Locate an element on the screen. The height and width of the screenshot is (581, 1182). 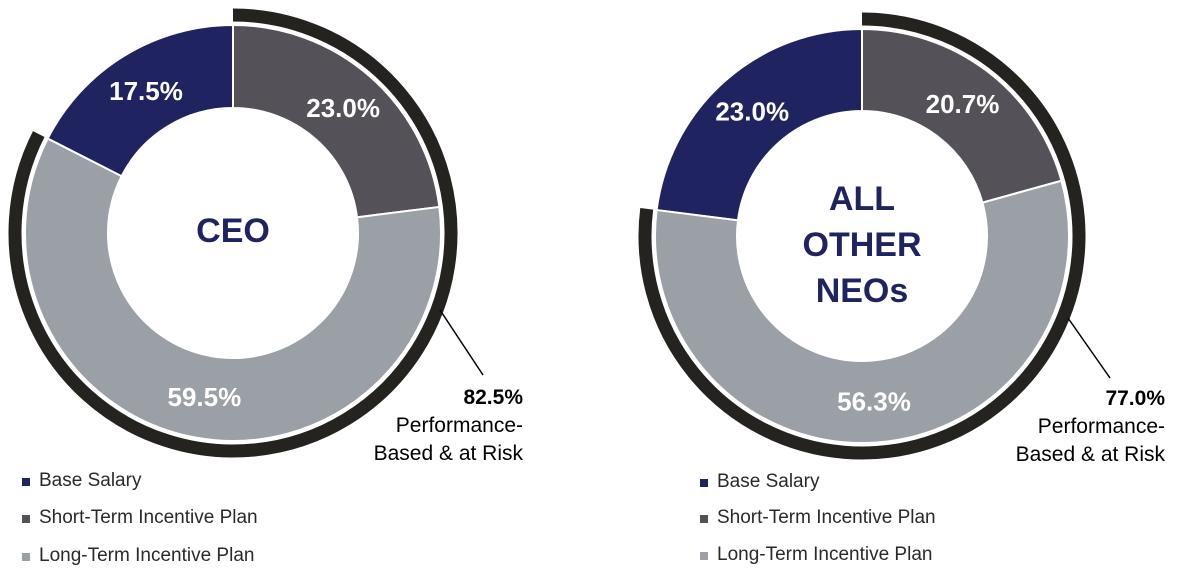
slice-value-label: 59.5% is located at coordinates (205, 397).